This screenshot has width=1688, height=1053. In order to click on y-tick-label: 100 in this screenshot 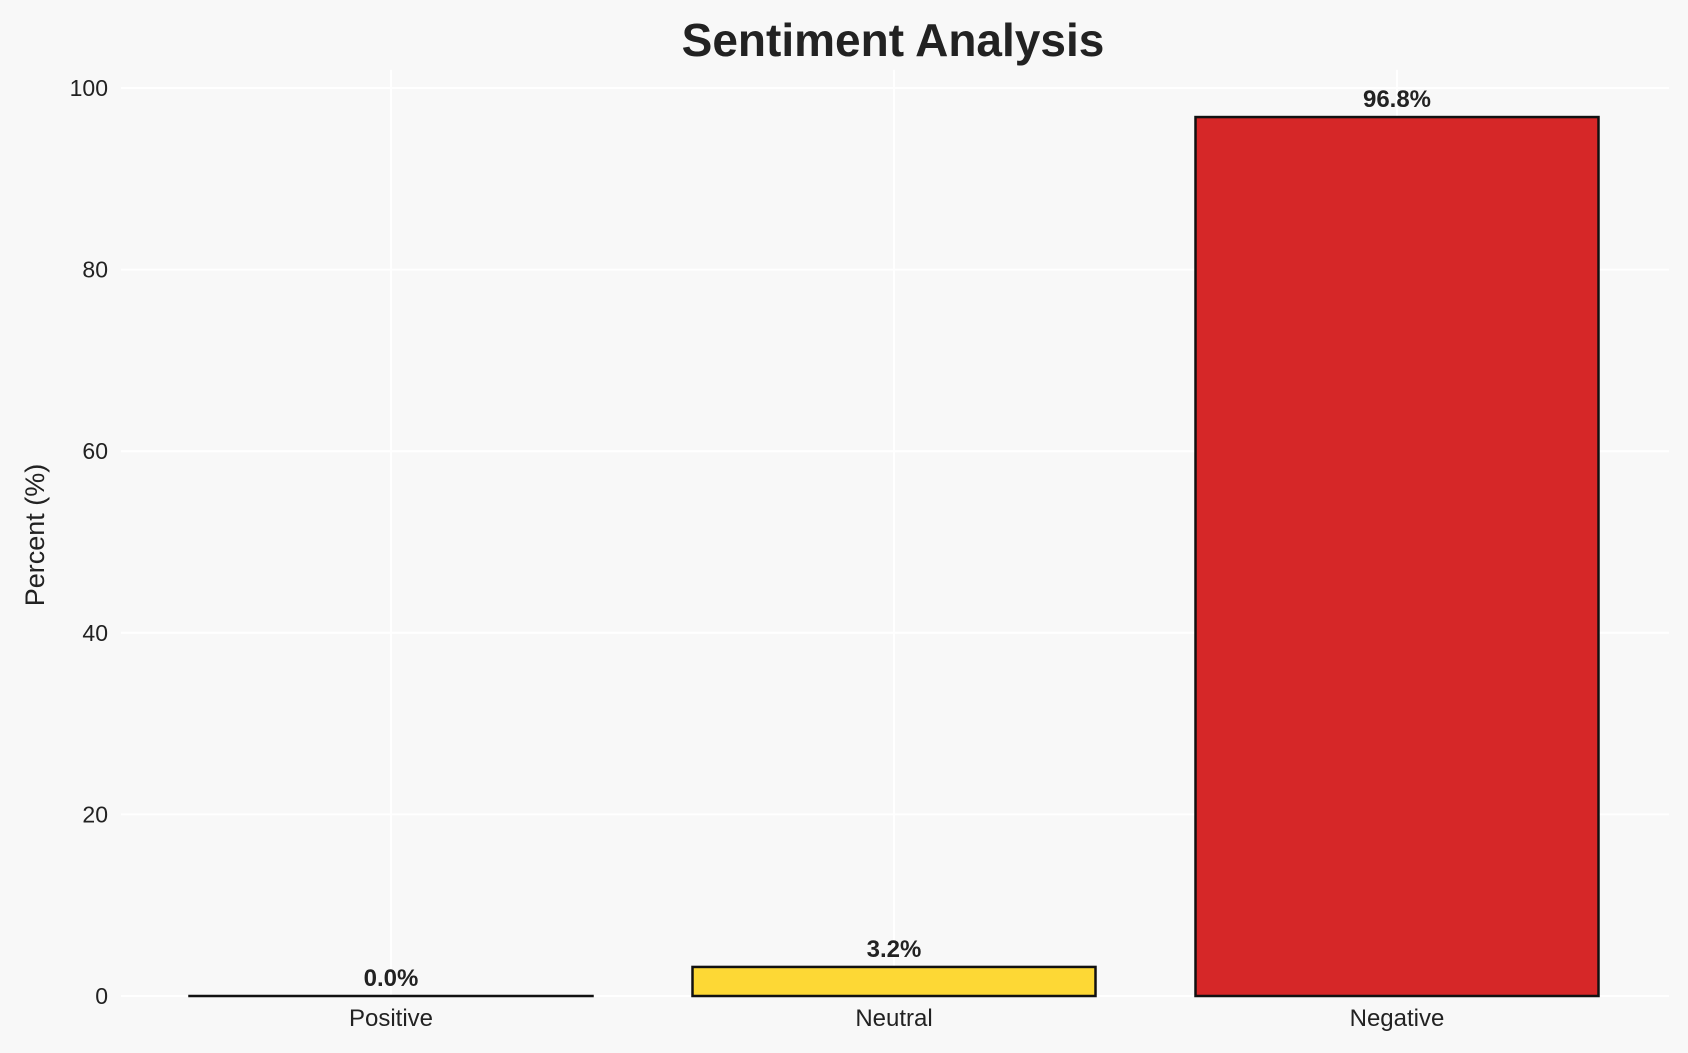, I will do `click(89, 88)`.